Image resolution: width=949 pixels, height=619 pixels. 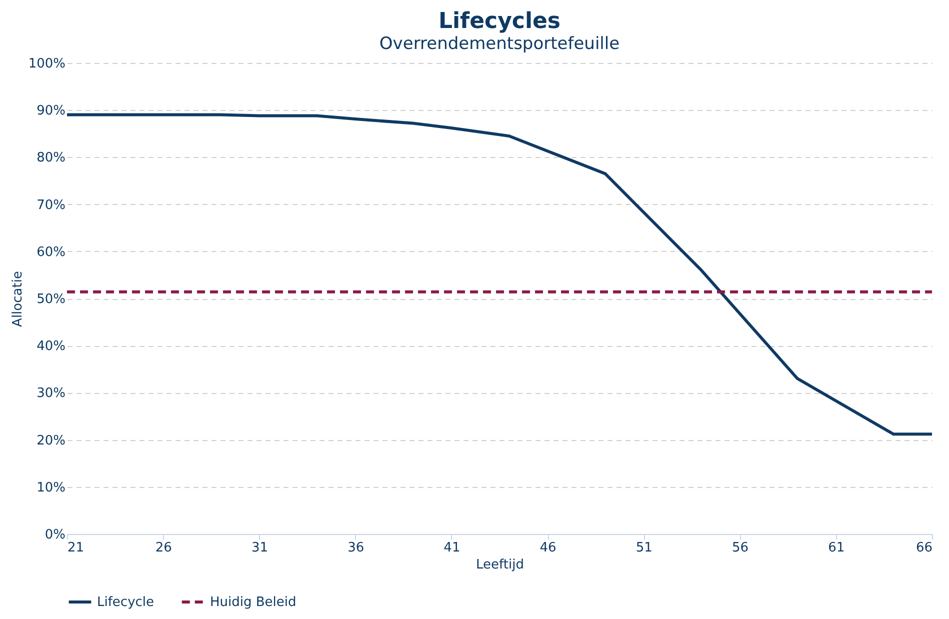 I want to click on y-tick-label: 30%, so click(x=51, y=394).